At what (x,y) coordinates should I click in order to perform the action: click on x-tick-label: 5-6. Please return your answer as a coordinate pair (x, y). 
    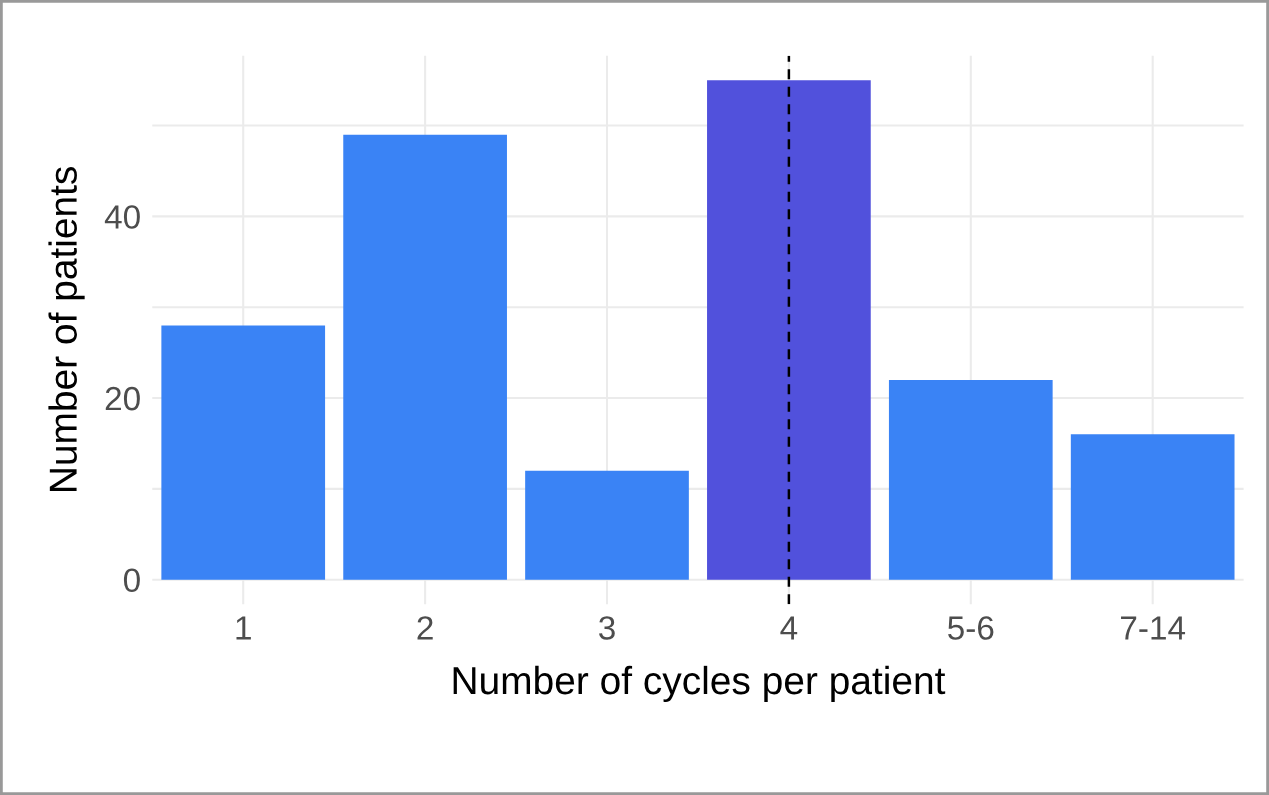
    Looking at the image, I should click on (971, 628).